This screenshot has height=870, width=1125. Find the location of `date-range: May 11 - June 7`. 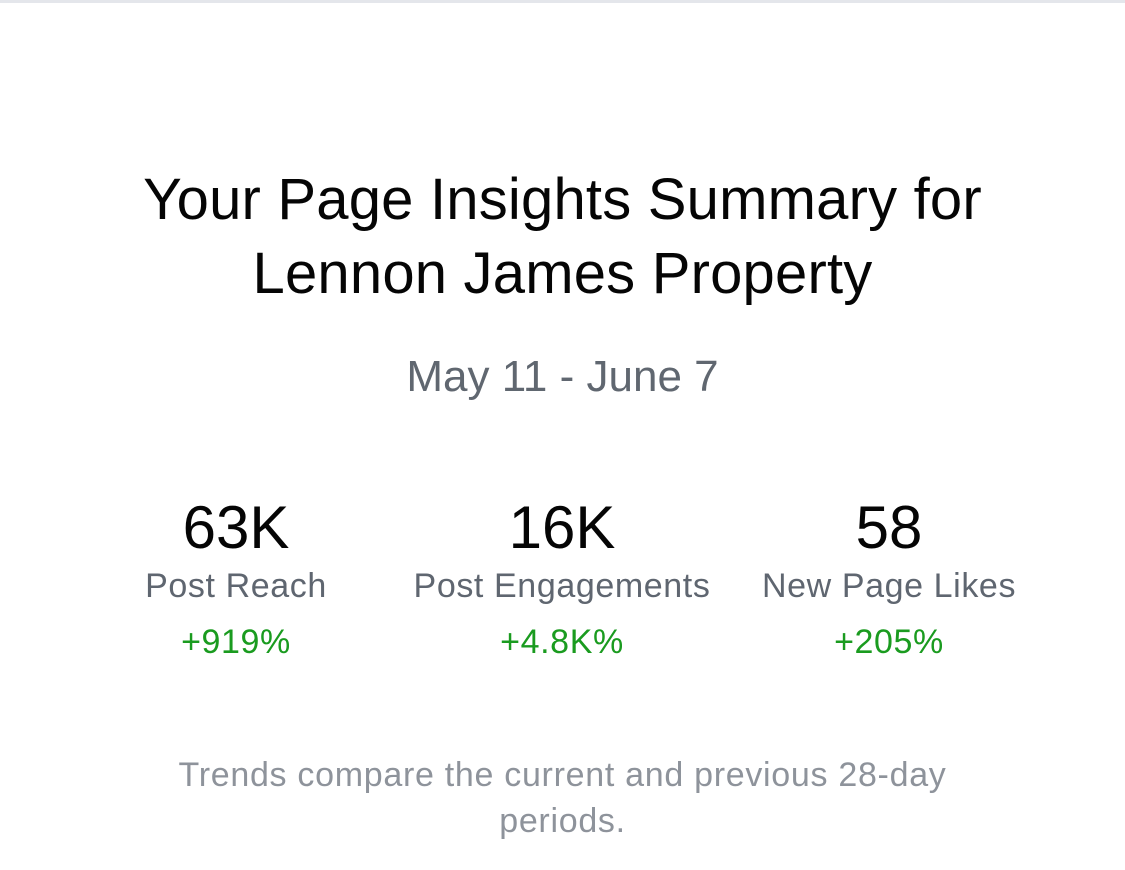

date-range: May 11 - June 7 is located at coordinates (562, 376).